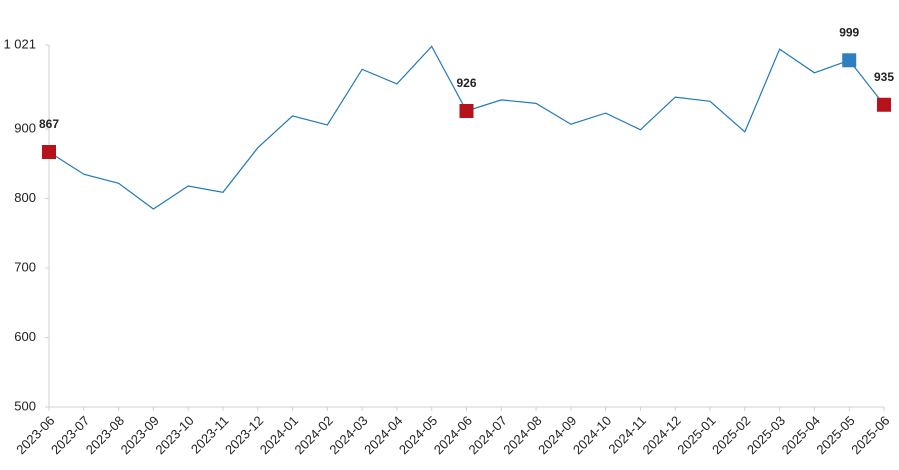 This screenshot has height=470, width=899. I want to click on y-tick-label: 700, so click(25, 266).